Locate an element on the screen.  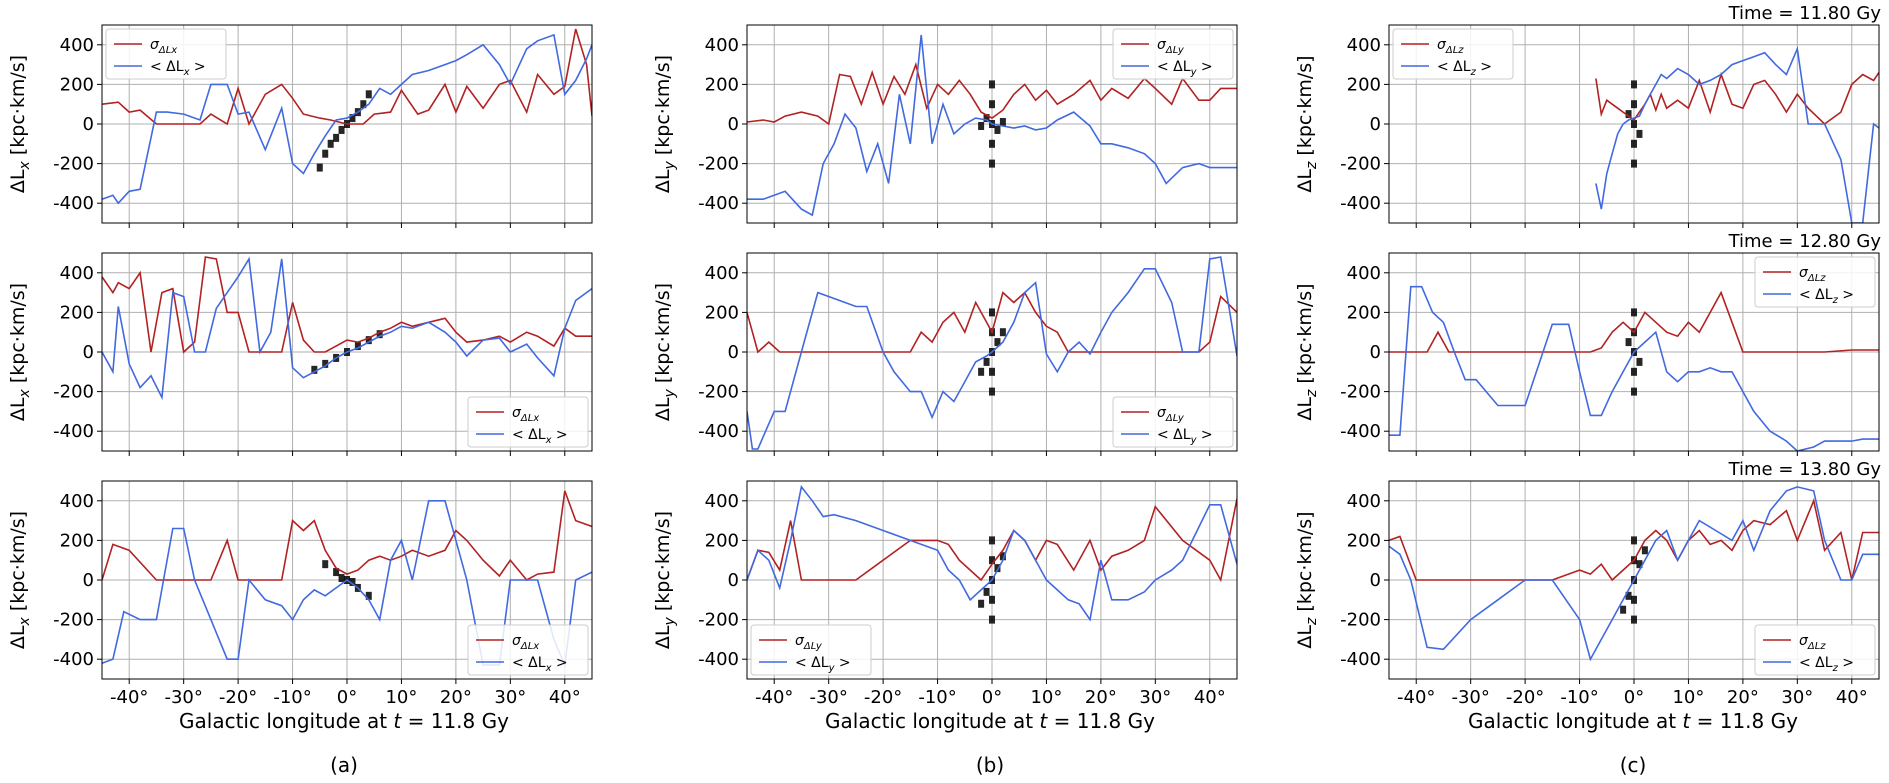
column-label: (b) is located at coordinates (990, 765).